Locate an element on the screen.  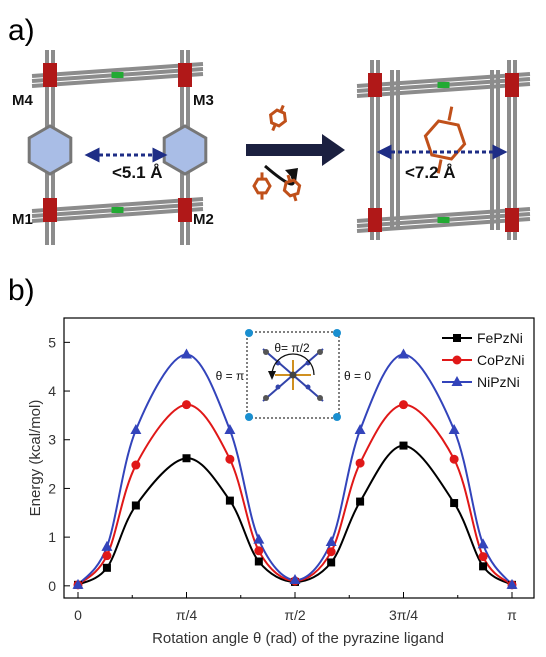
curved-arrow is located at coordinates (279, 175).